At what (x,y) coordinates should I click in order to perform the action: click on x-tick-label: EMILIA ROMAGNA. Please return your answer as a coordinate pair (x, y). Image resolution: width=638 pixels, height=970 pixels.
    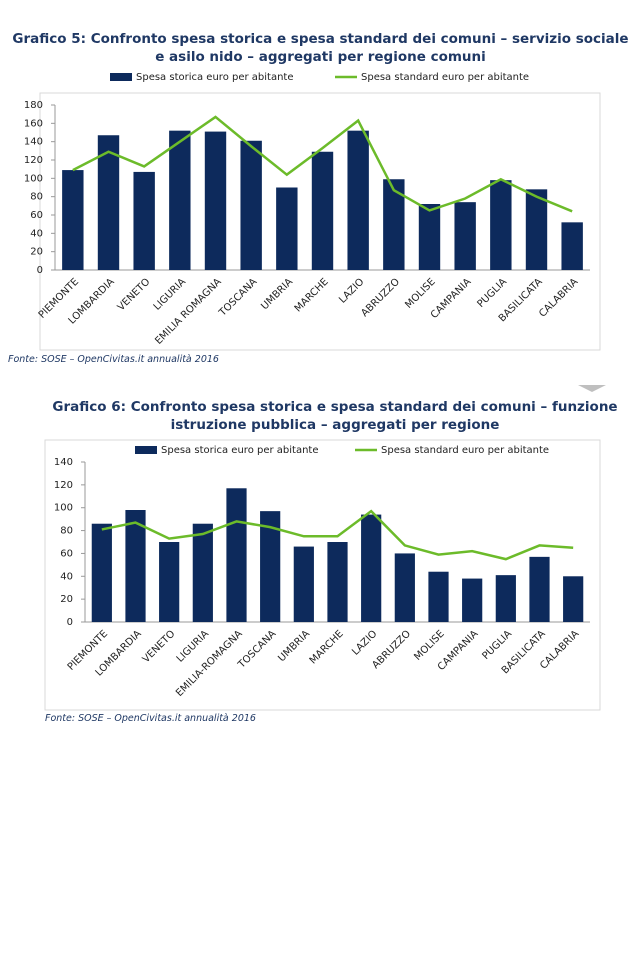
    Looking at the image, I should click on (188, 311).